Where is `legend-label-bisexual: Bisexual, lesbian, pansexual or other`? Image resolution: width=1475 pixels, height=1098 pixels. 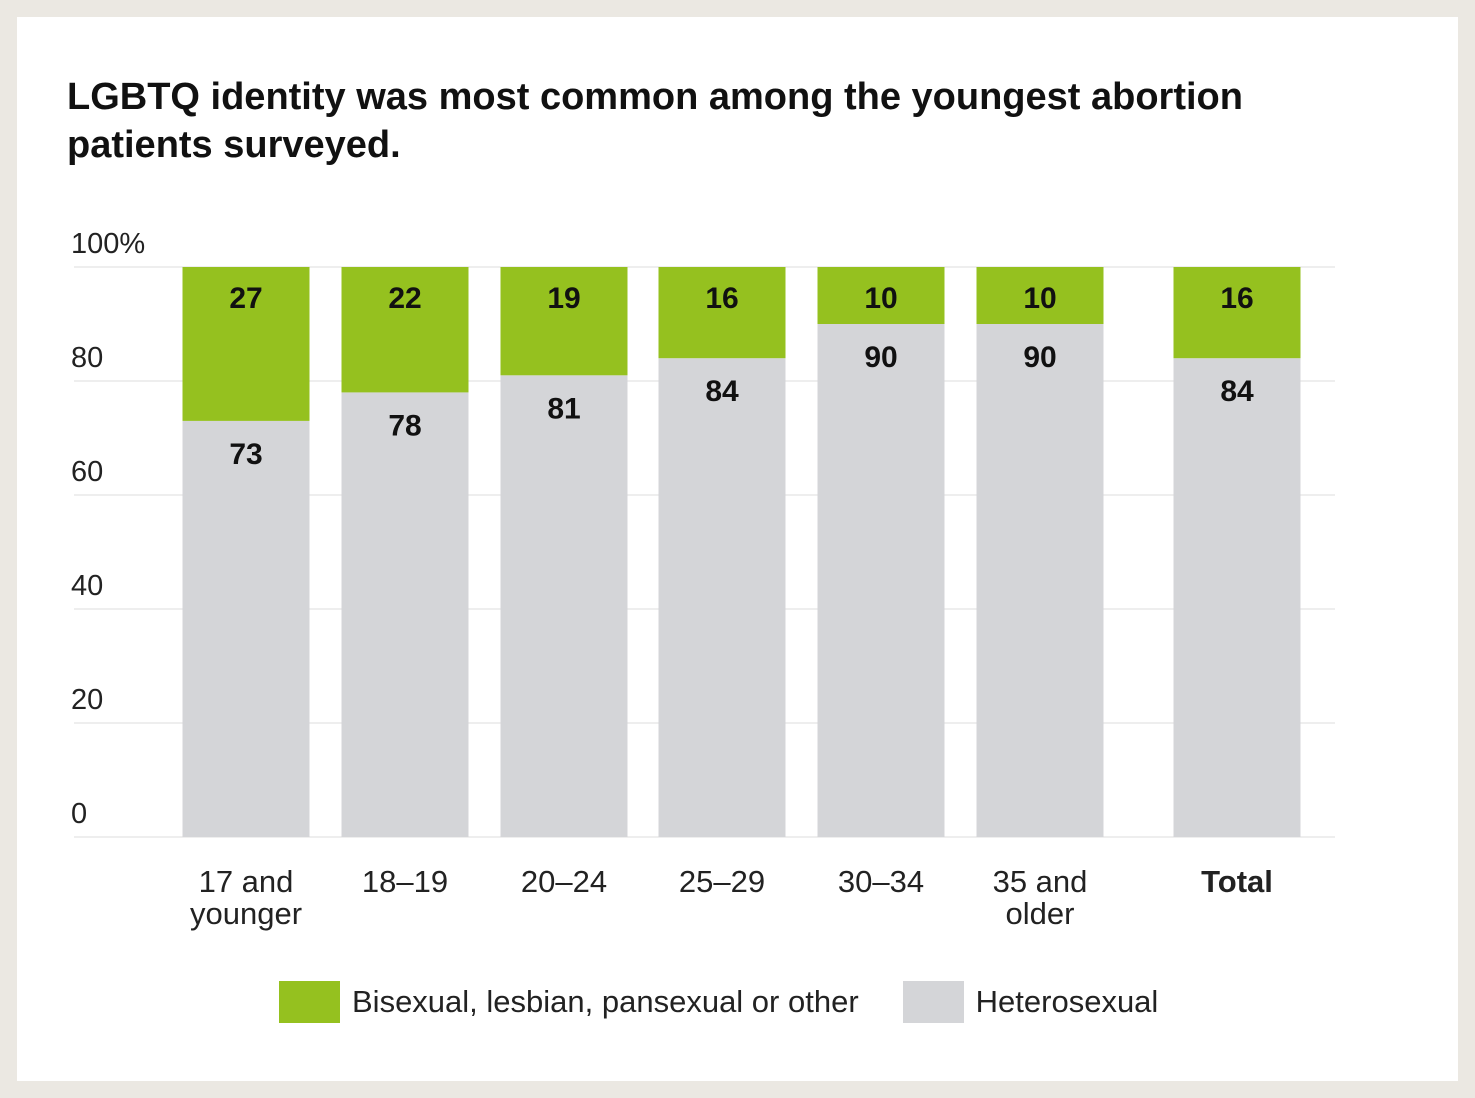 legend-label-bisexual: Bisexual, lesbian, pansexual or other is located at coordinates (605, 1001).